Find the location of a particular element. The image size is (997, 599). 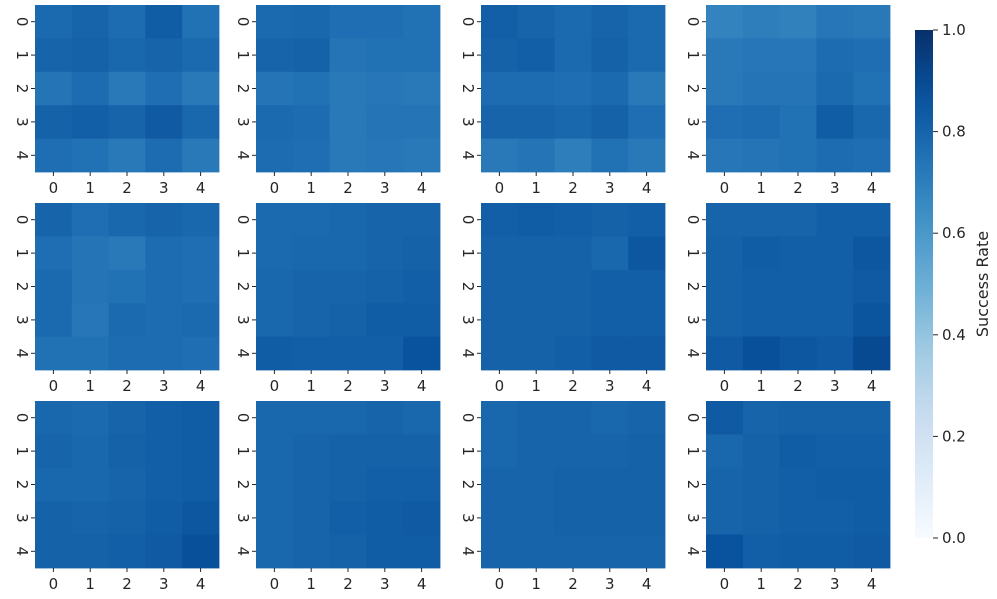

heatmap-panel-11: 0 1 2 3 4 0 1 2 3 4 is located at coordinates (562, 497).